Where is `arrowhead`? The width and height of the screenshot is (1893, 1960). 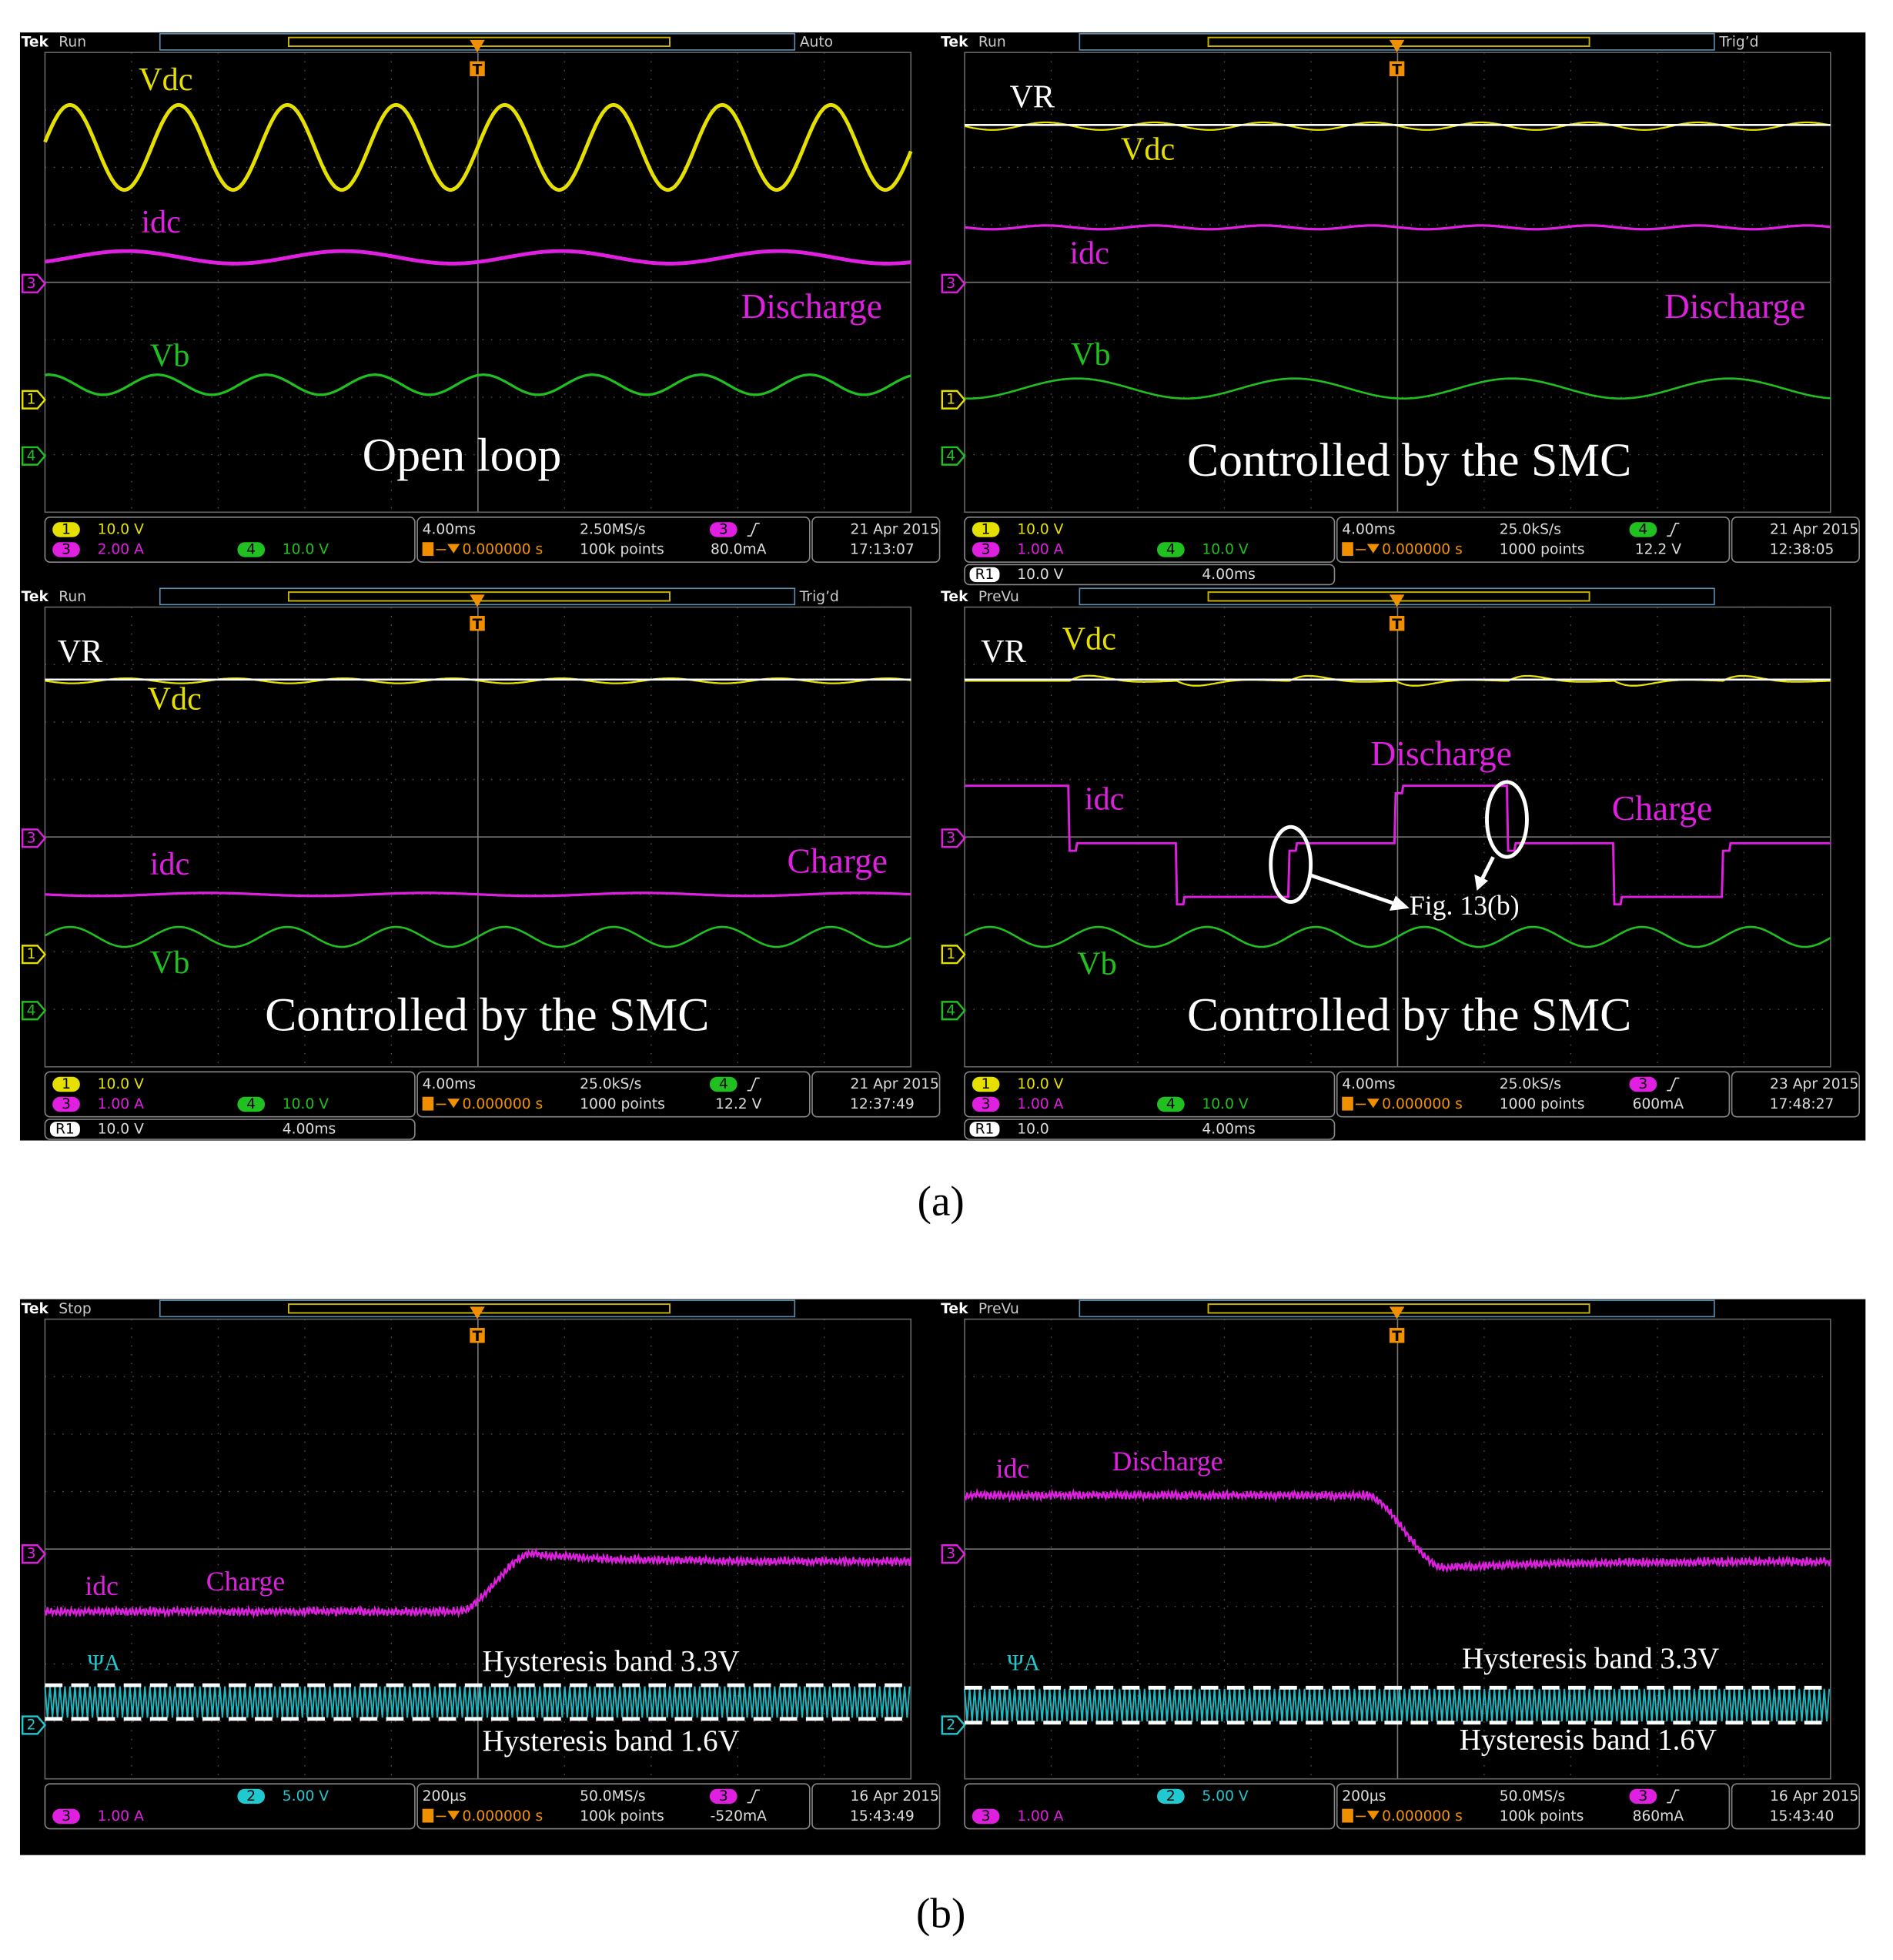 arrowhead is located at coordinates (1482, 882).